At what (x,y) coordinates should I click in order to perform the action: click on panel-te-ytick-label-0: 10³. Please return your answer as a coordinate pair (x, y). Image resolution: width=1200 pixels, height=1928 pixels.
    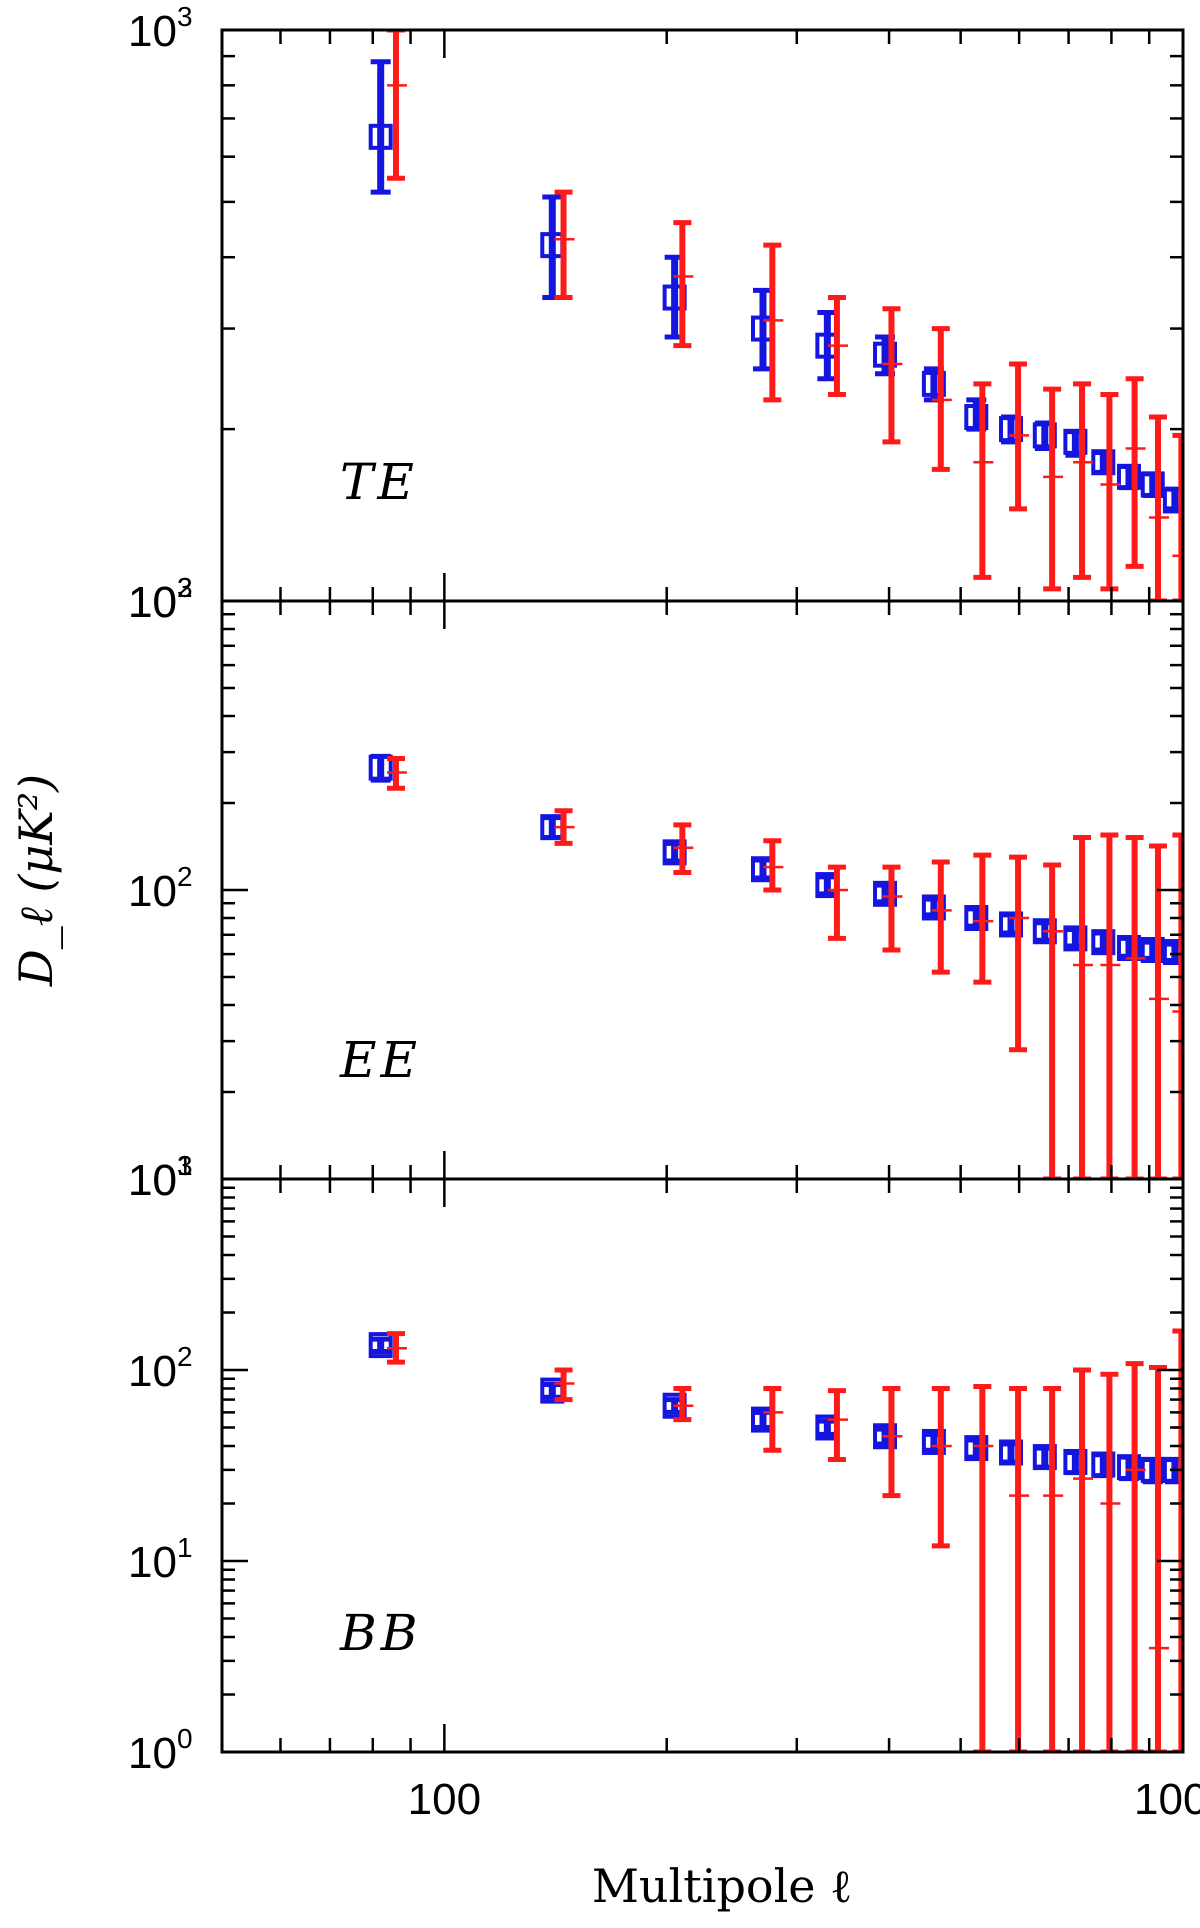
    Looking at the image, I should click on (160, 28).